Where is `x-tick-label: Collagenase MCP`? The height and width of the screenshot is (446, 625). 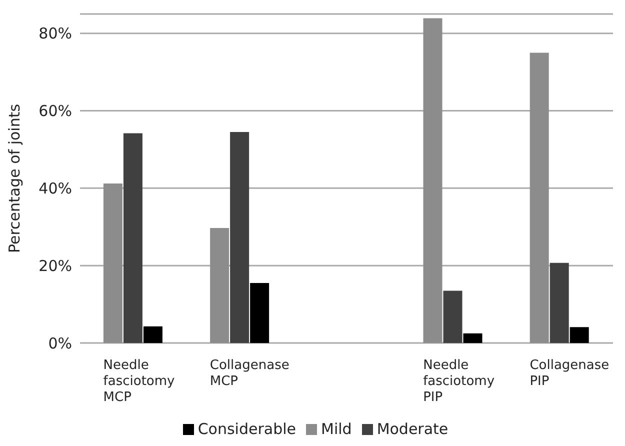
x-tick-label: Collagenase MCP is located at coordinates (250, 373).